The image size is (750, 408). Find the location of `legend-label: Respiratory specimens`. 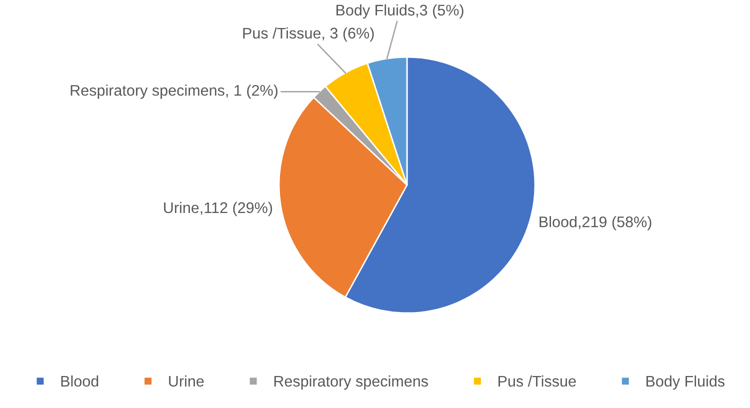

legend-label: Respiratory specimens is located at coordinates (351, 382).